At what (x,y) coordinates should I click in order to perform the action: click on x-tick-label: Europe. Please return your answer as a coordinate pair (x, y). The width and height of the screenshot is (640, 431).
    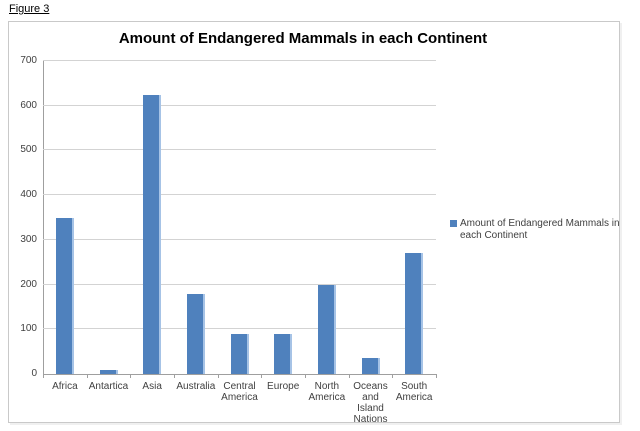
    Looking at the image, I should click on (283, 386).